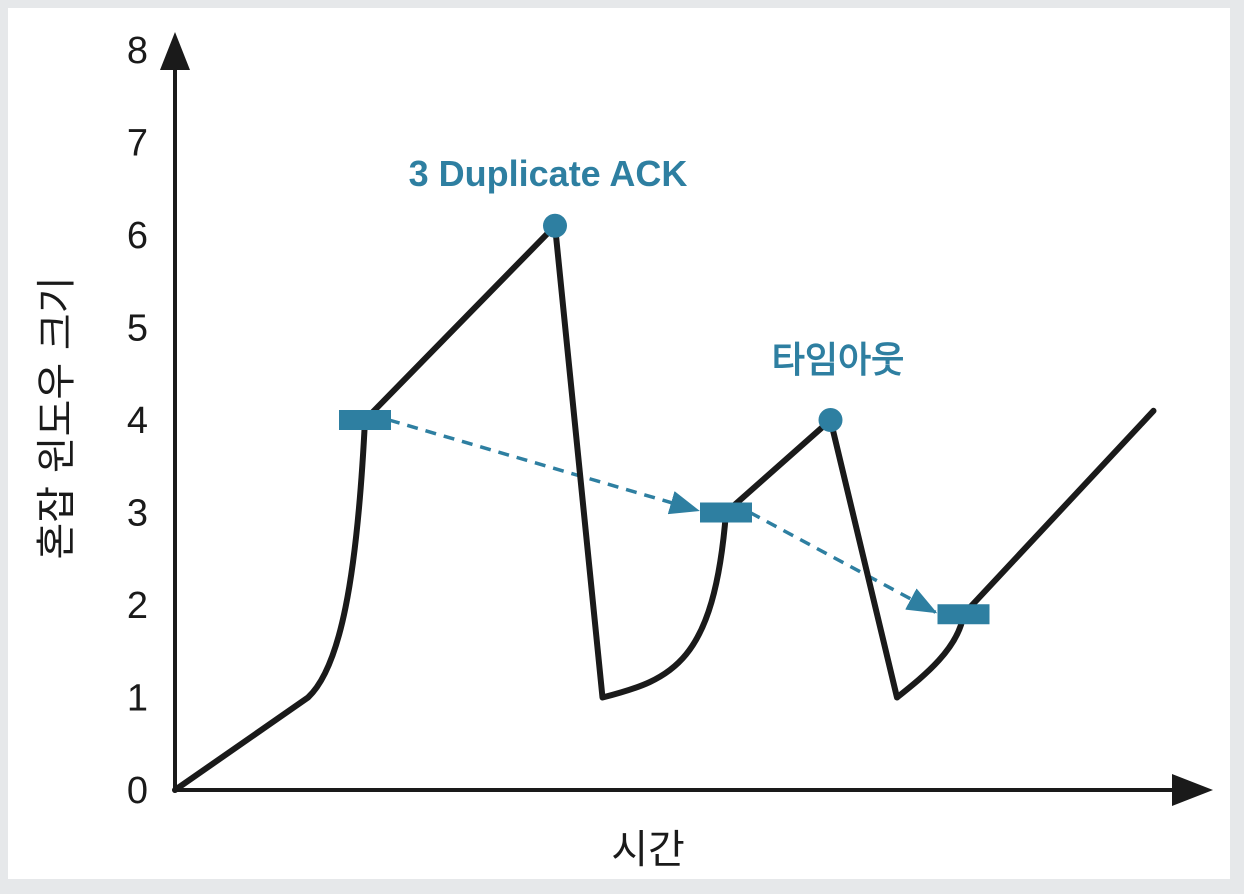 The width and height of the screenshot is (1244, 894). Describe the element at coordinates (648, 850) in the screenshot. I see `x-axis-label: 시간` at that location.